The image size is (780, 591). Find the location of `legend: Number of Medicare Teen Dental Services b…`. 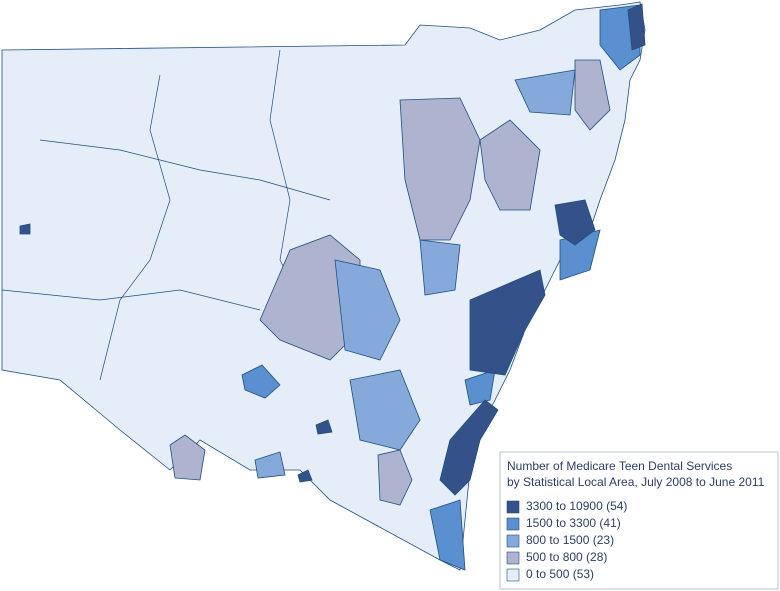

legend: Number of Medicare Teen Dental Services b… is located at coordinates (639, 520).